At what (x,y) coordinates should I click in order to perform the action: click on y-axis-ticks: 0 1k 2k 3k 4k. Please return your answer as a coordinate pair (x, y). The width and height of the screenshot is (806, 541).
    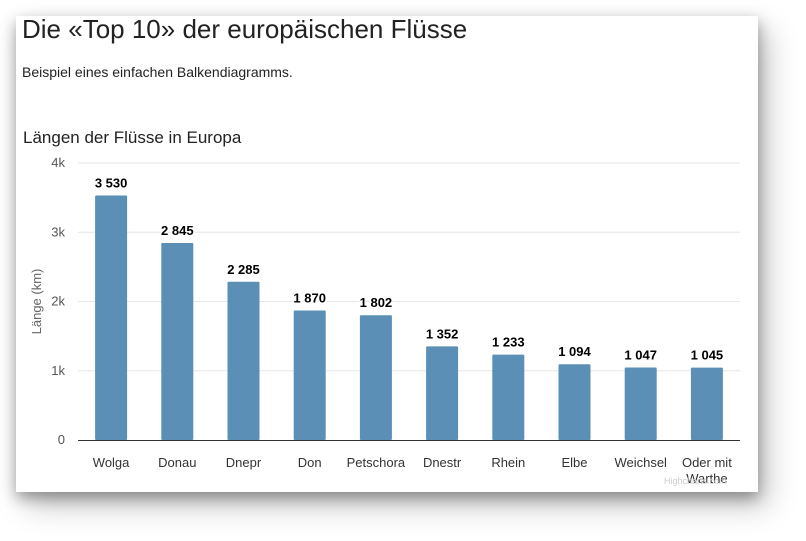
    Looking at the image, I should click on (58, 301).